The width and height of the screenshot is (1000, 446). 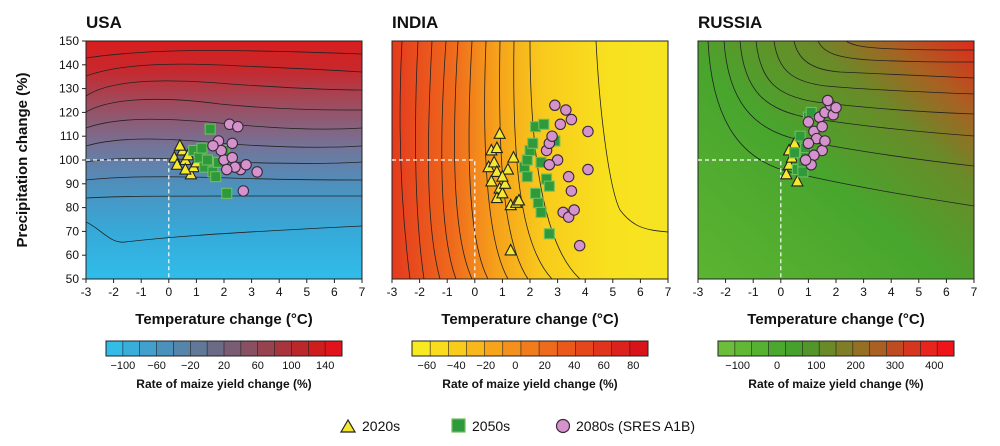 I want to click on y-tick-label: 50, so click(x=73, y=279).